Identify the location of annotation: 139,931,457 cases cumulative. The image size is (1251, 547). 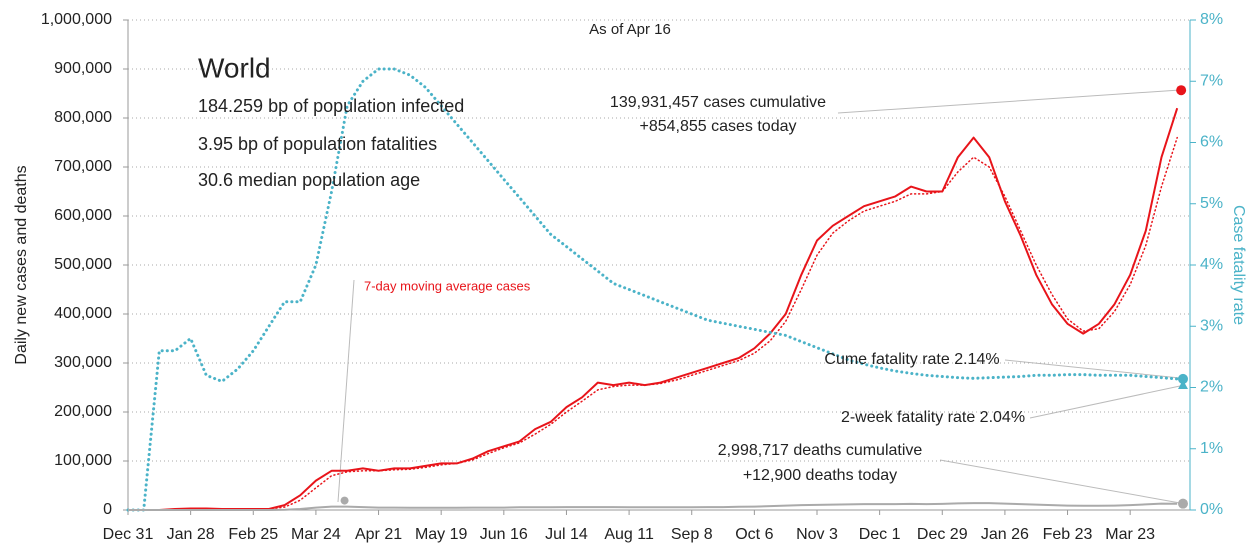
(718, 102).